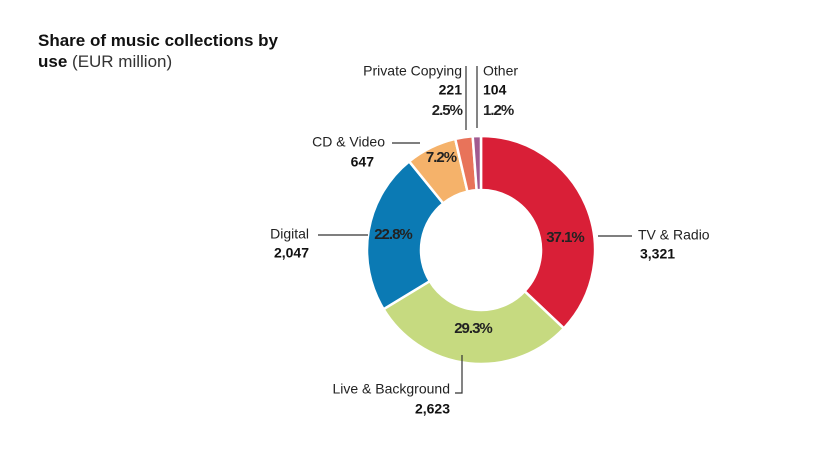 The width and height of the screenshot is (836, 449). Describe the element at coordinates (565, 237) in the screenshot. I see `share-label: 37.1%` at that location.